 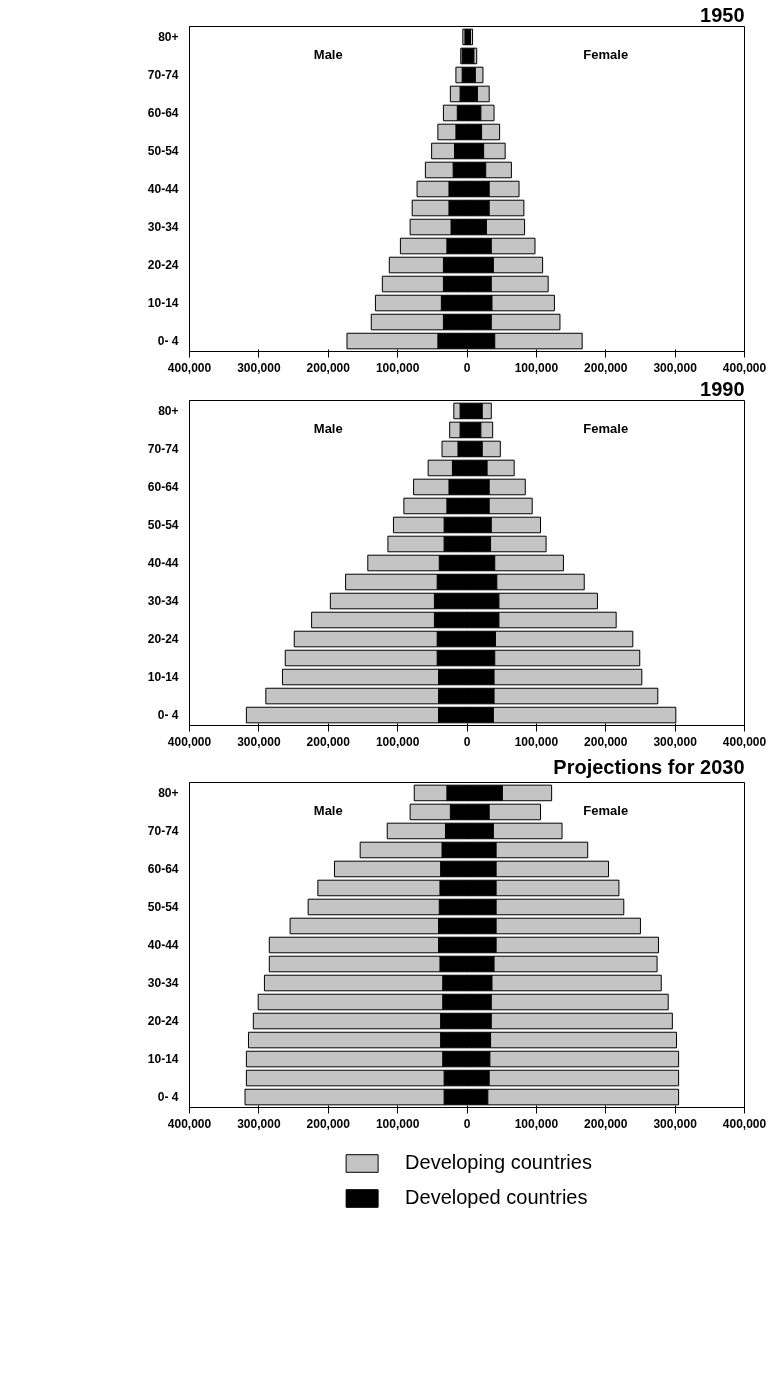 I want to click on chart-title: 1990, so click(x=722, y=388).